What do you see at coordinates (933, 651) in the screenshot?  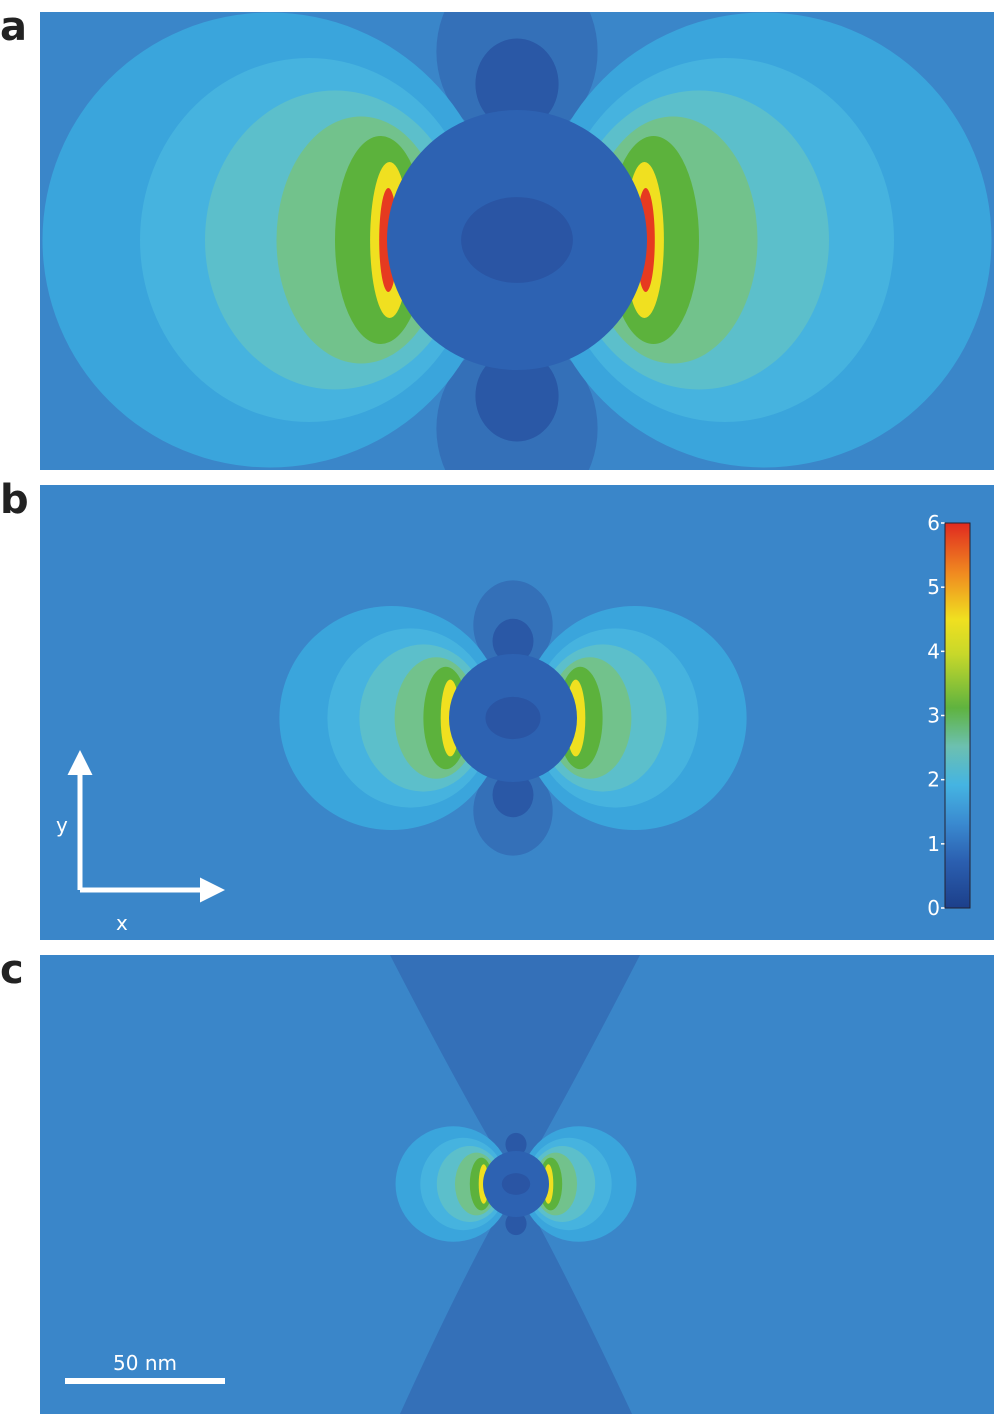 I see `colorbar-tick-label: 4` at bounding box center [933, 651].